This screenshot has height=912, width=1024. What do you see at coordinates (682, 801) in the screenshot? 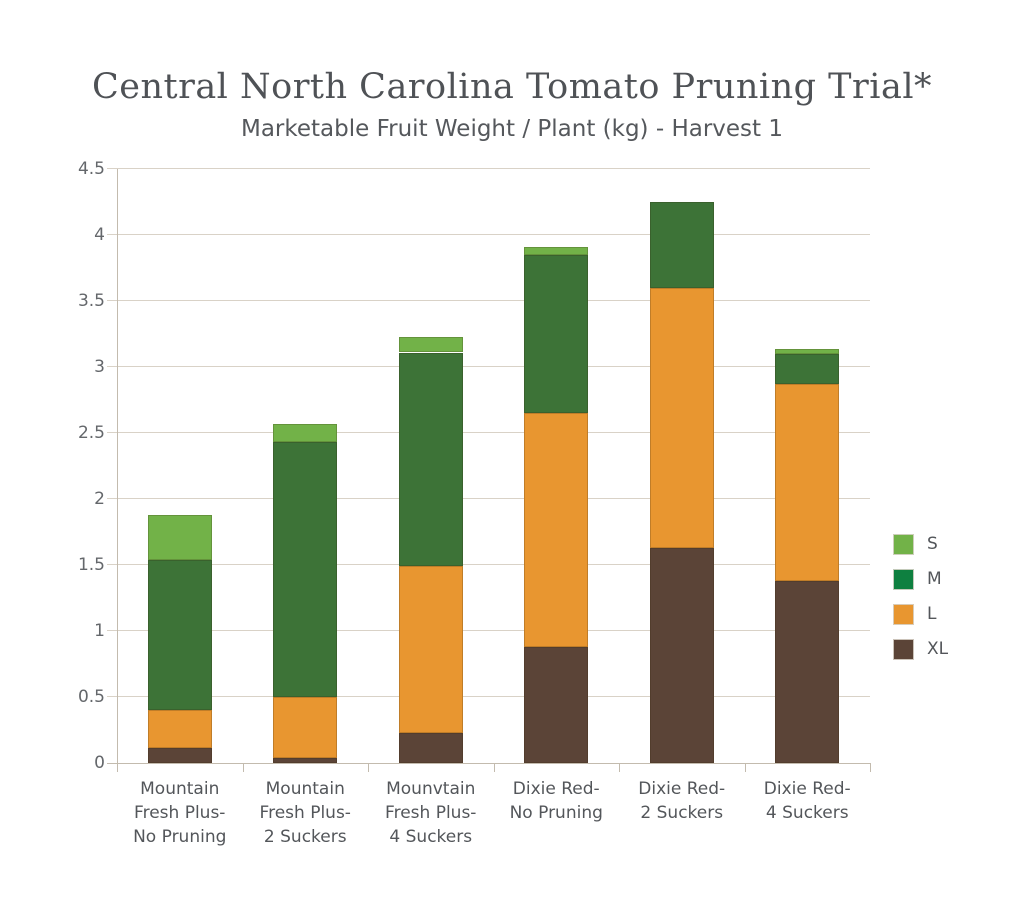
I see `x-axis-category-label: Dixie Red- 2 Suckers` at bounding box center [682, 801].